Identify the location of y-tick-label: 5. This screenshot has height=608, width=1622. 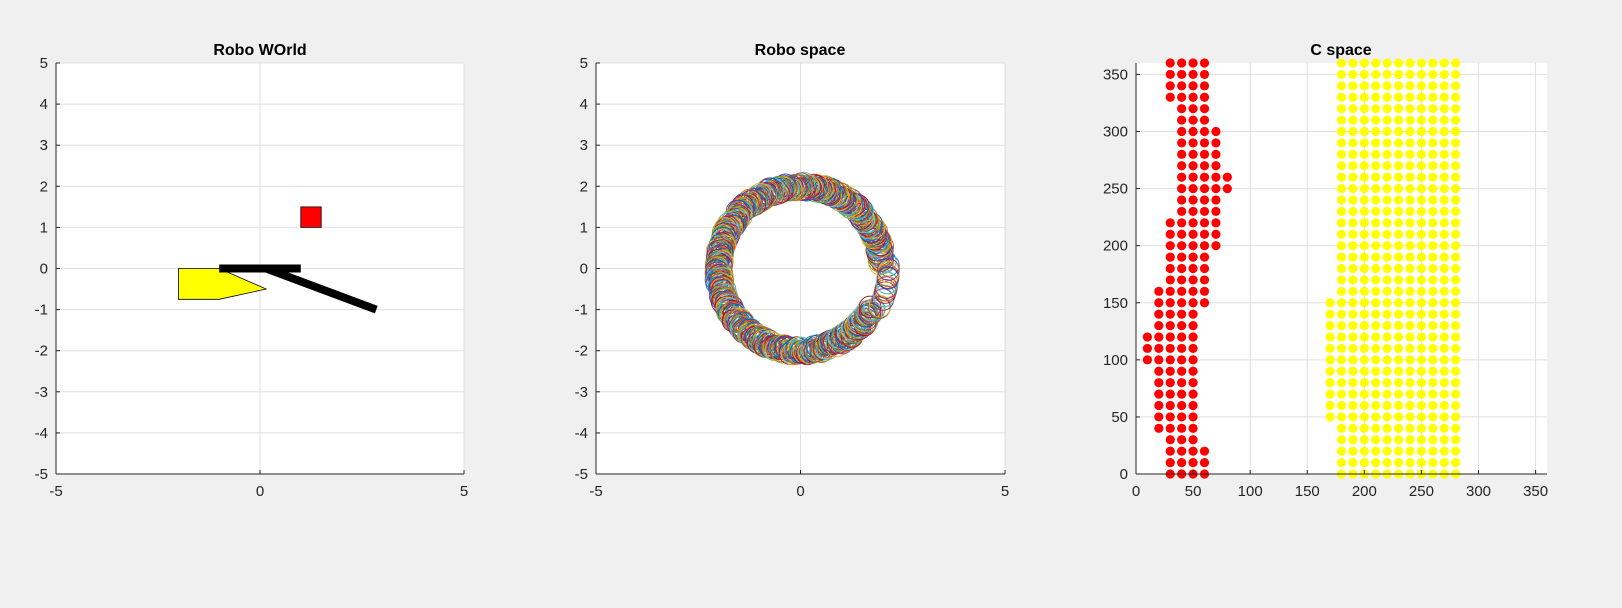
(44, 63).